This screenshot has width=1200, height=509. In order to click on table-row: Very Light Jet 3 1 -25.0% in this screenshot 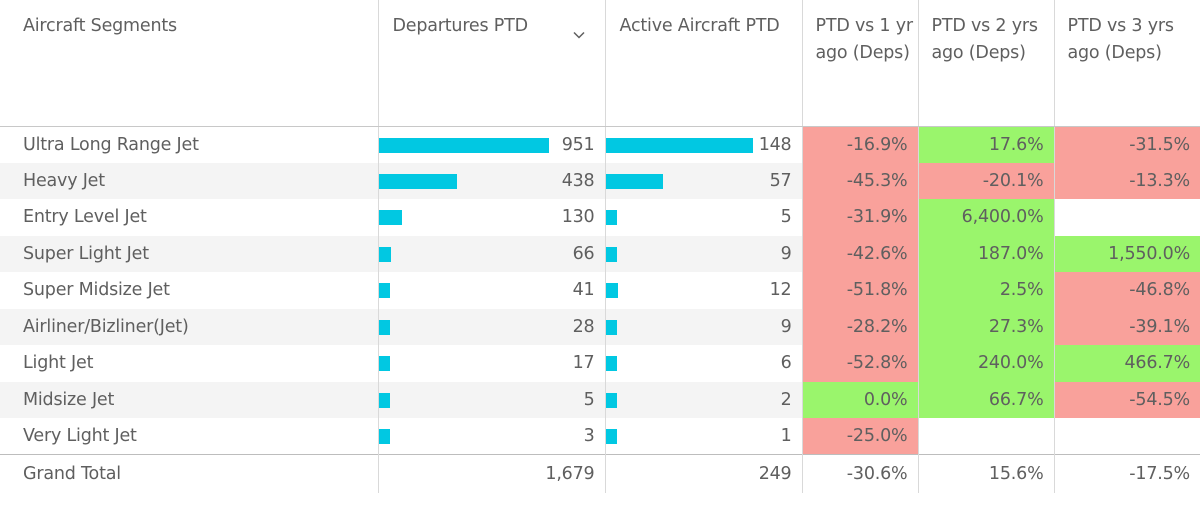, I will do `click(600, 436)`.